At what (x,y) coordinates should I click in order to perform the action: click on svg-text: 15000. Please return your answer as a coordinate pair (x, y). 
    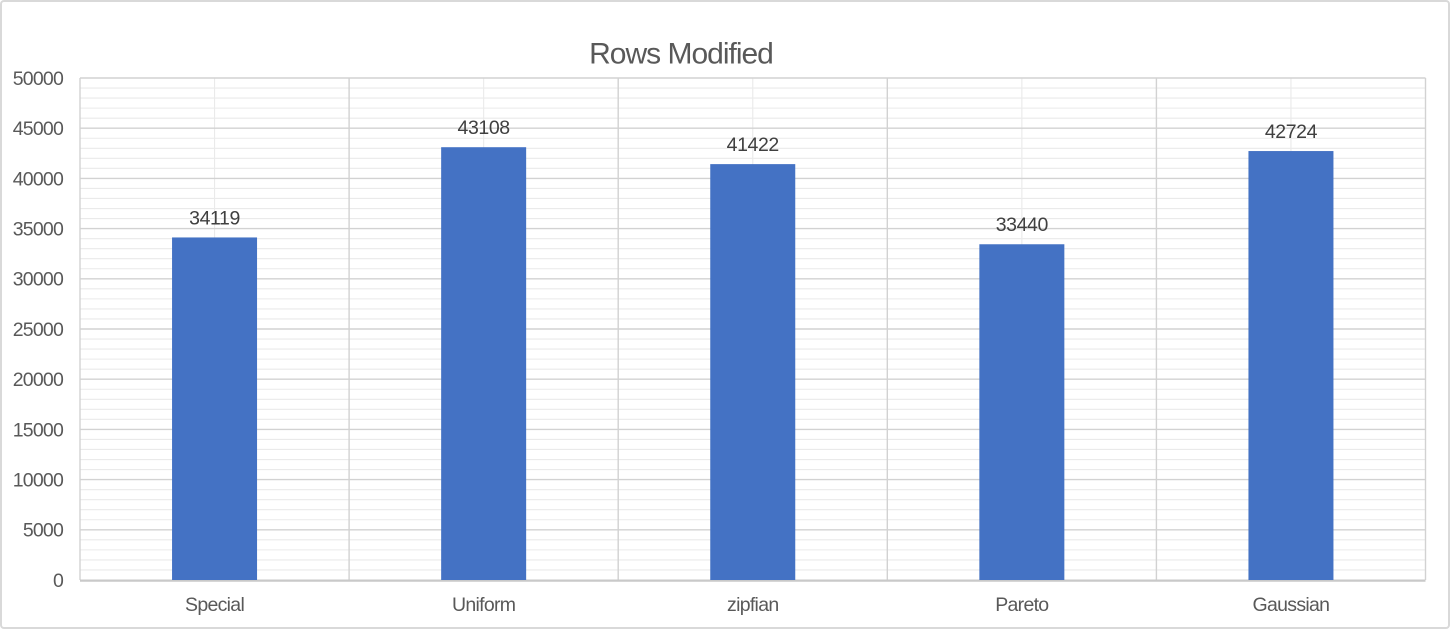
    Looking at the image, I should click on (38, 430).